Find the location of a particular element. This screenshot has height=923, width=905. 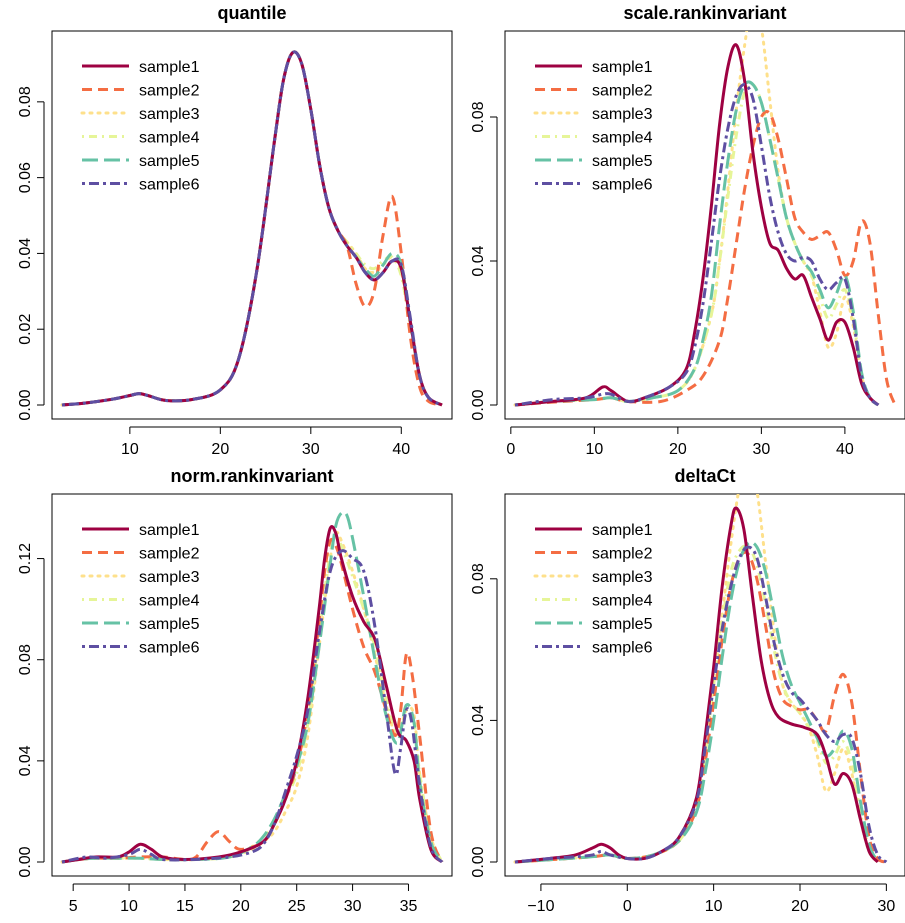

series-line-sample4 is located at coordinates (697, 244).